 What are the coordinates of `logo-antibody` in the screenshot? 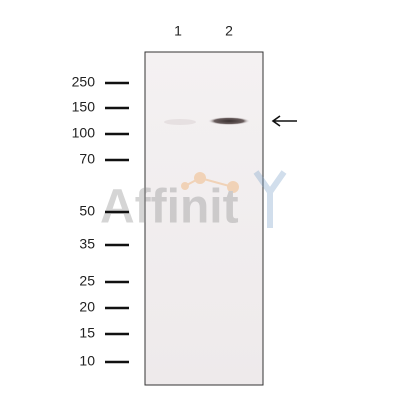 It's located at (270, 199).